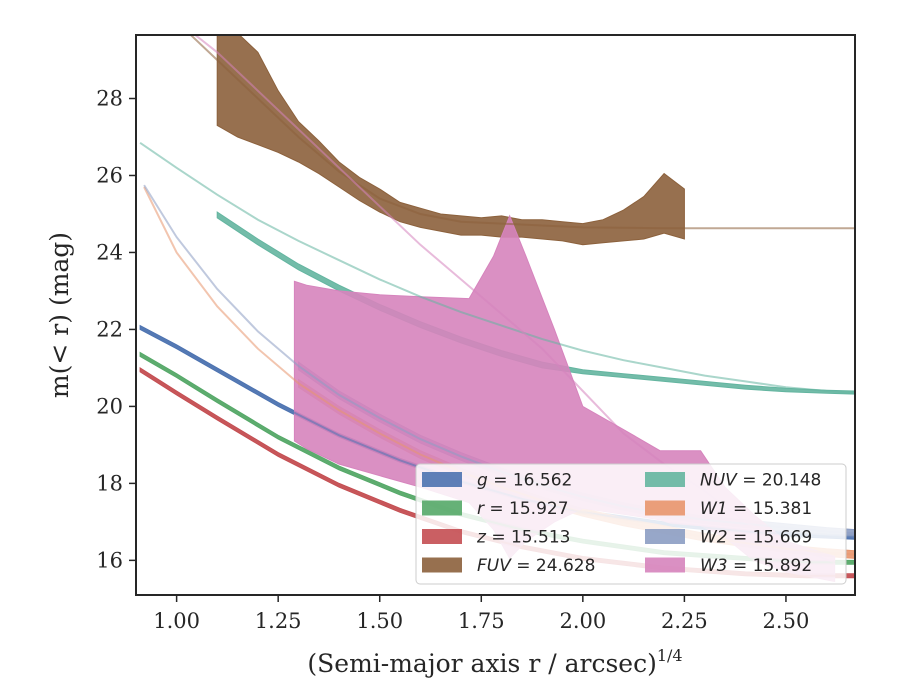  Describe the element at coordinates (379, 621) in the screenshot. I see `x-tick-label: 1.50` at that location.